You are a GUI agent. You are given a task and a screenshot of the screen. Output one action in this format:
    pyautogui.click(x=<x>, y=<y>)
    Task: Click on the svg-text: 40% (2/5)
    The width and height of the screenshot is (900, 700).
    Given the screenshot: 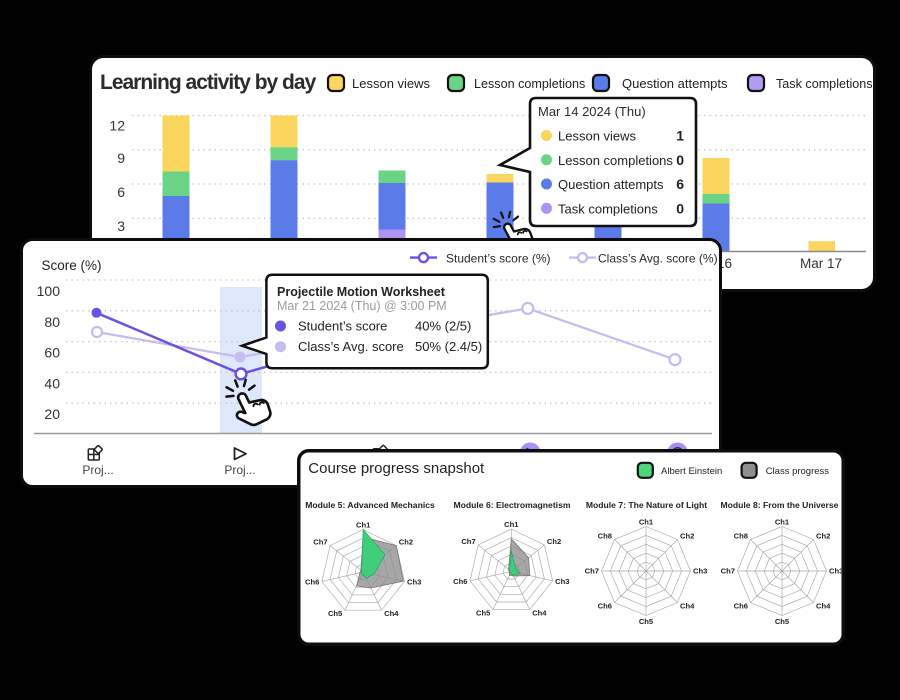 What is the action you would take?
    pyautogui.click(x=443, y=326)
    